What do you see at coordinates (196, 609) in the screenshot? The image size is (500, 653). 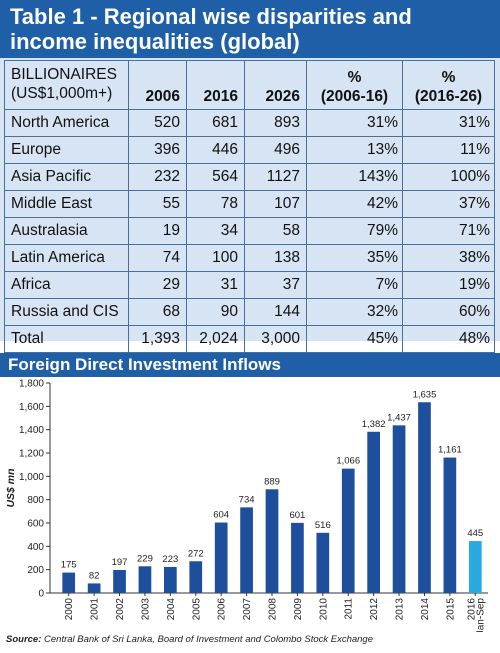 I see `x-tick-label: 2005` at bounding box center [196, 609].